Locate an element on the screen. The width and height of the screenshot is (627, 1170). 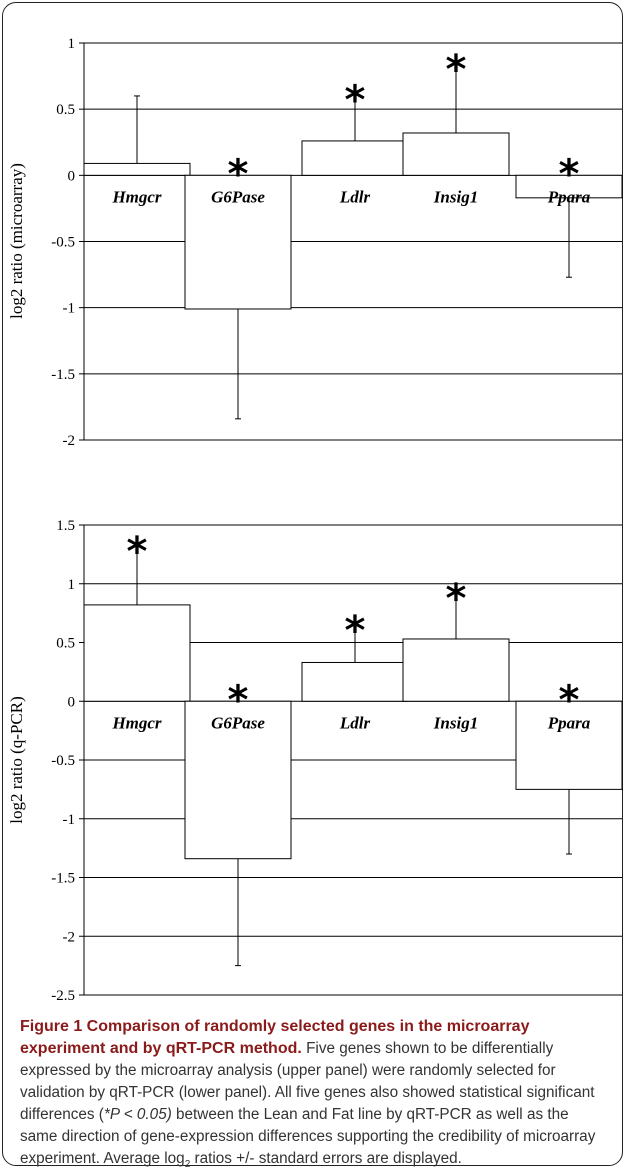
caption-pvalue: *P < 0.05) is located at coordinates (137, 1114).